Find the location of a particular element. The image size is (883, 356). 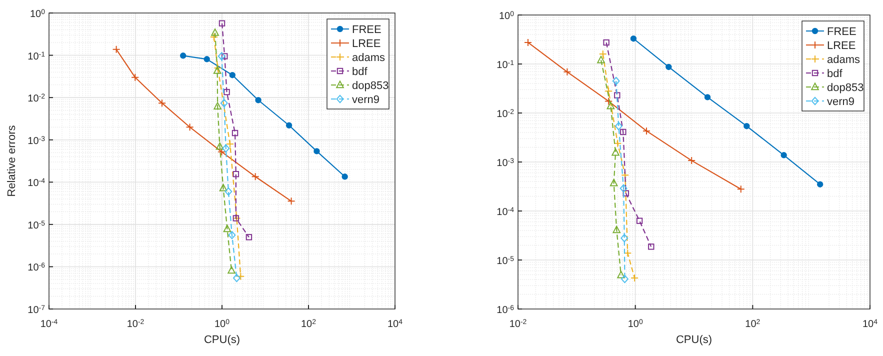

x-tick-label: 10$^{-4}$ is located at coordinates (49, 324).